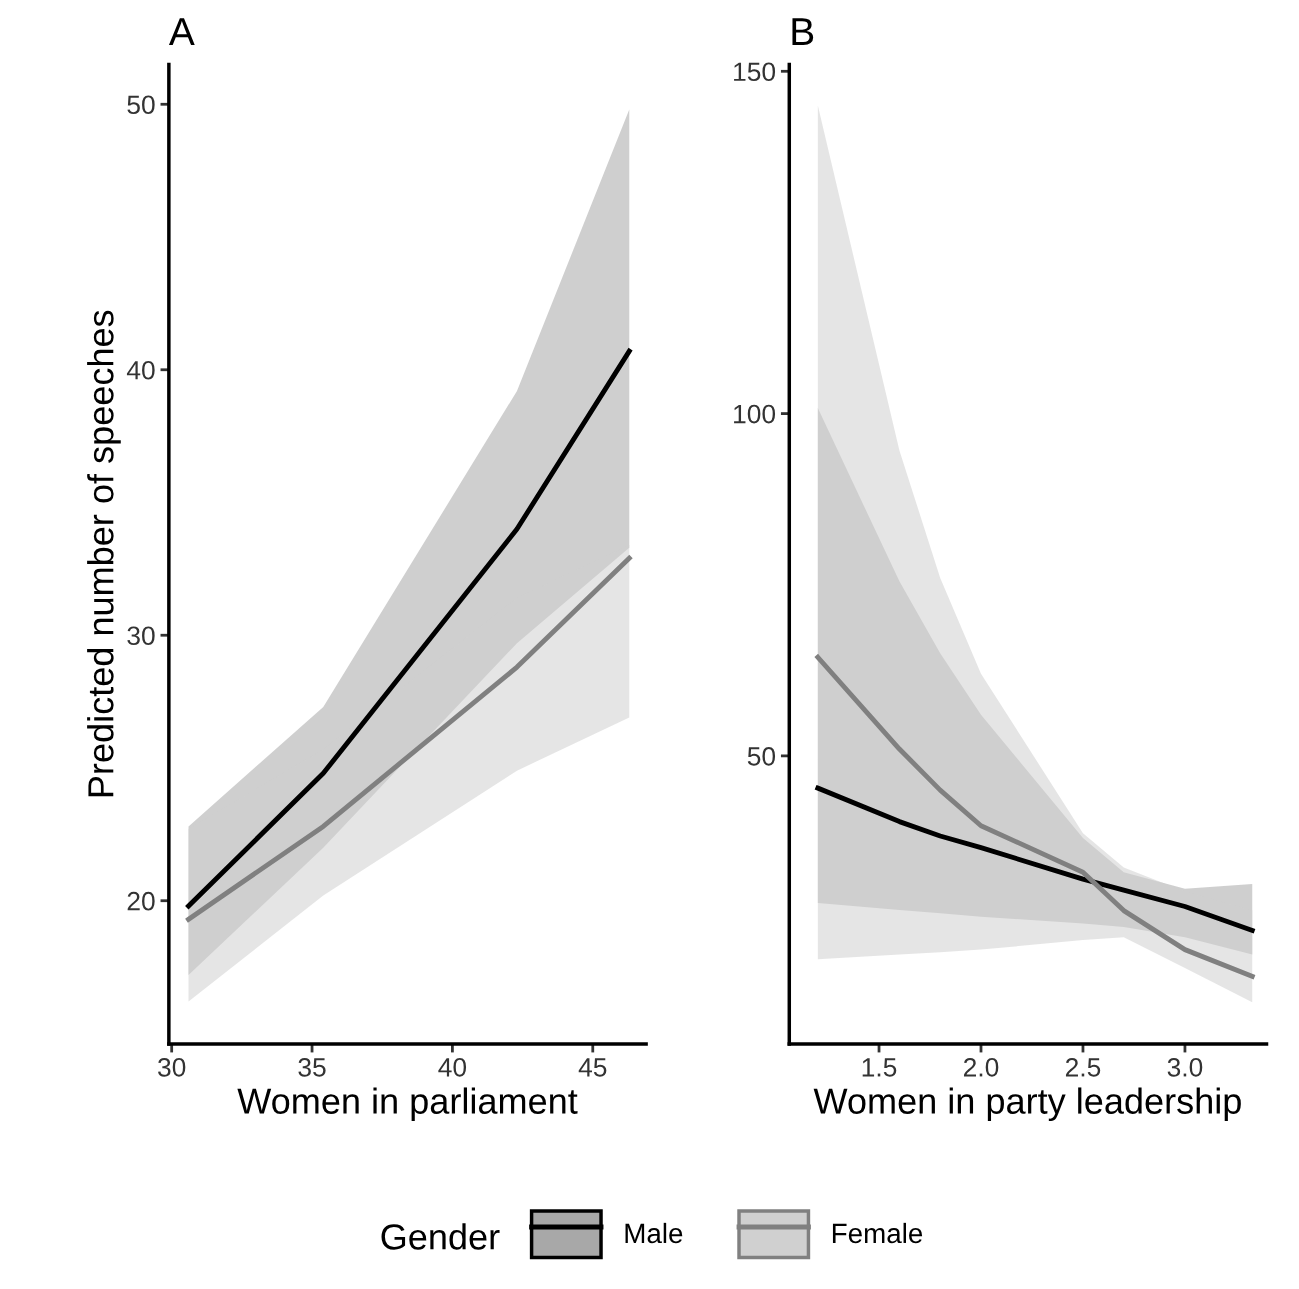  I want to click on x-tick-label: 45, so click(592, 1067).